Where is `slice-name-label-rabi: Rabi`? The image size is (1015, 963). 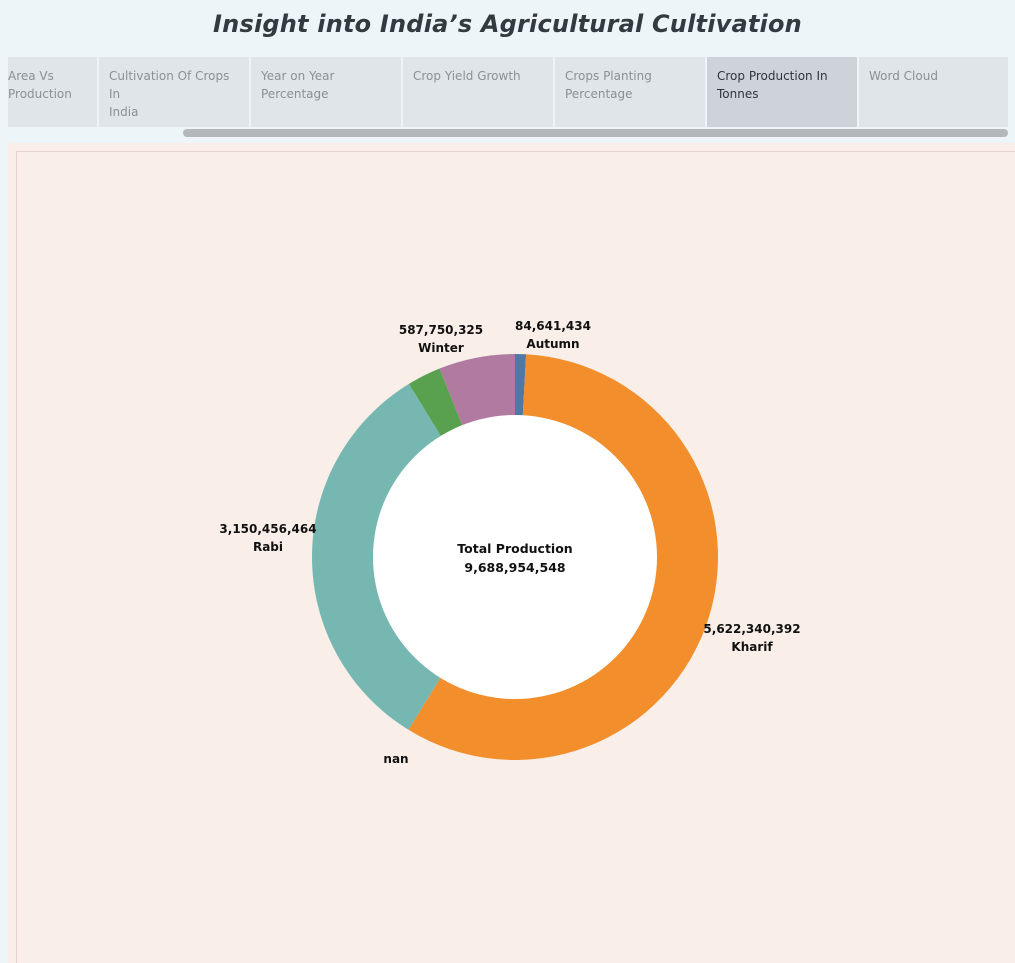
slice-name-label-rabi: Rabi is located at coordinates (268, 547).